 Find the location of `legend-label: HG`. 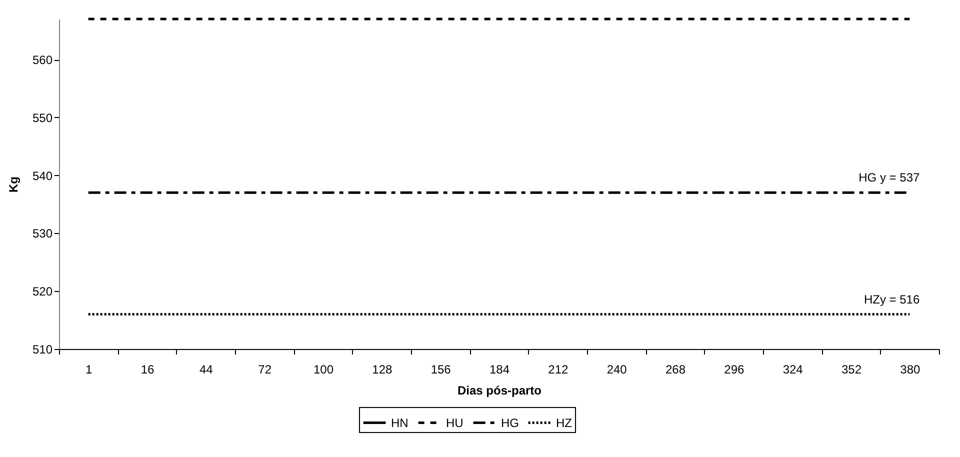

legend-label: HG is located at coordinates (510, 423).